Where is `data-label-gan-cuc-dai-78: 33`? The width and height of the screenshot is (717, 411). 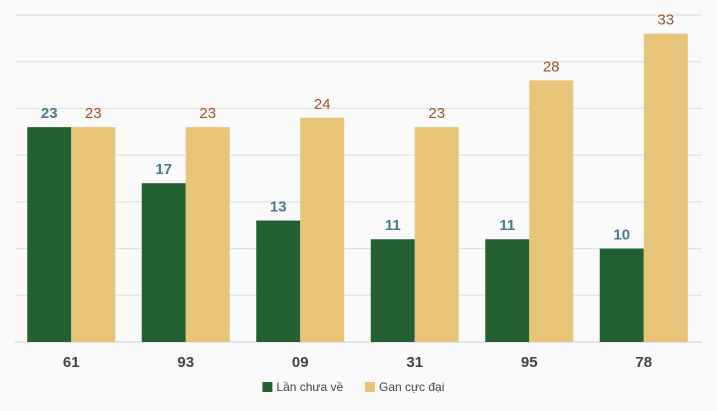 data-label-gan-cuc-dai-78: 33 is located at coordinates (665, 20).